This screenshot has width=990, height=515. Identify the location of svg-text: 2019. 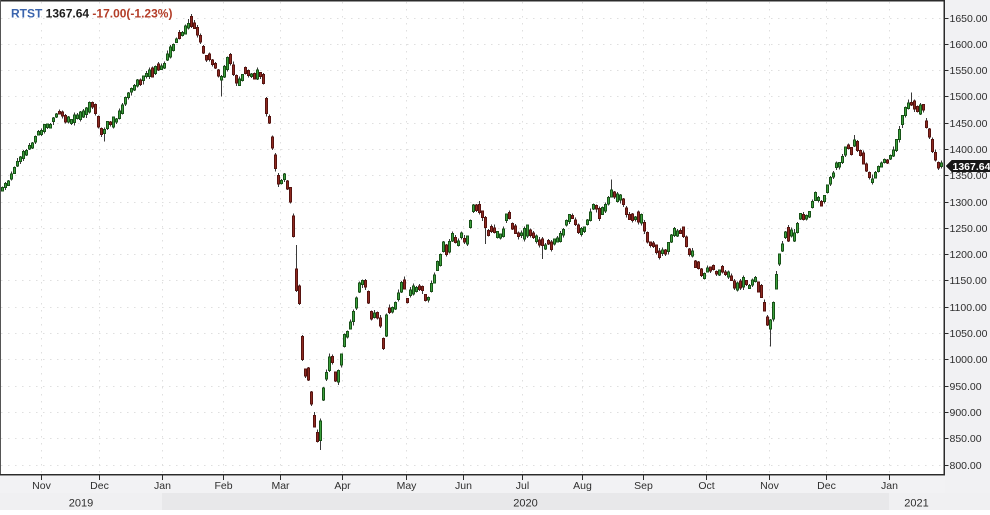
(81, 504).